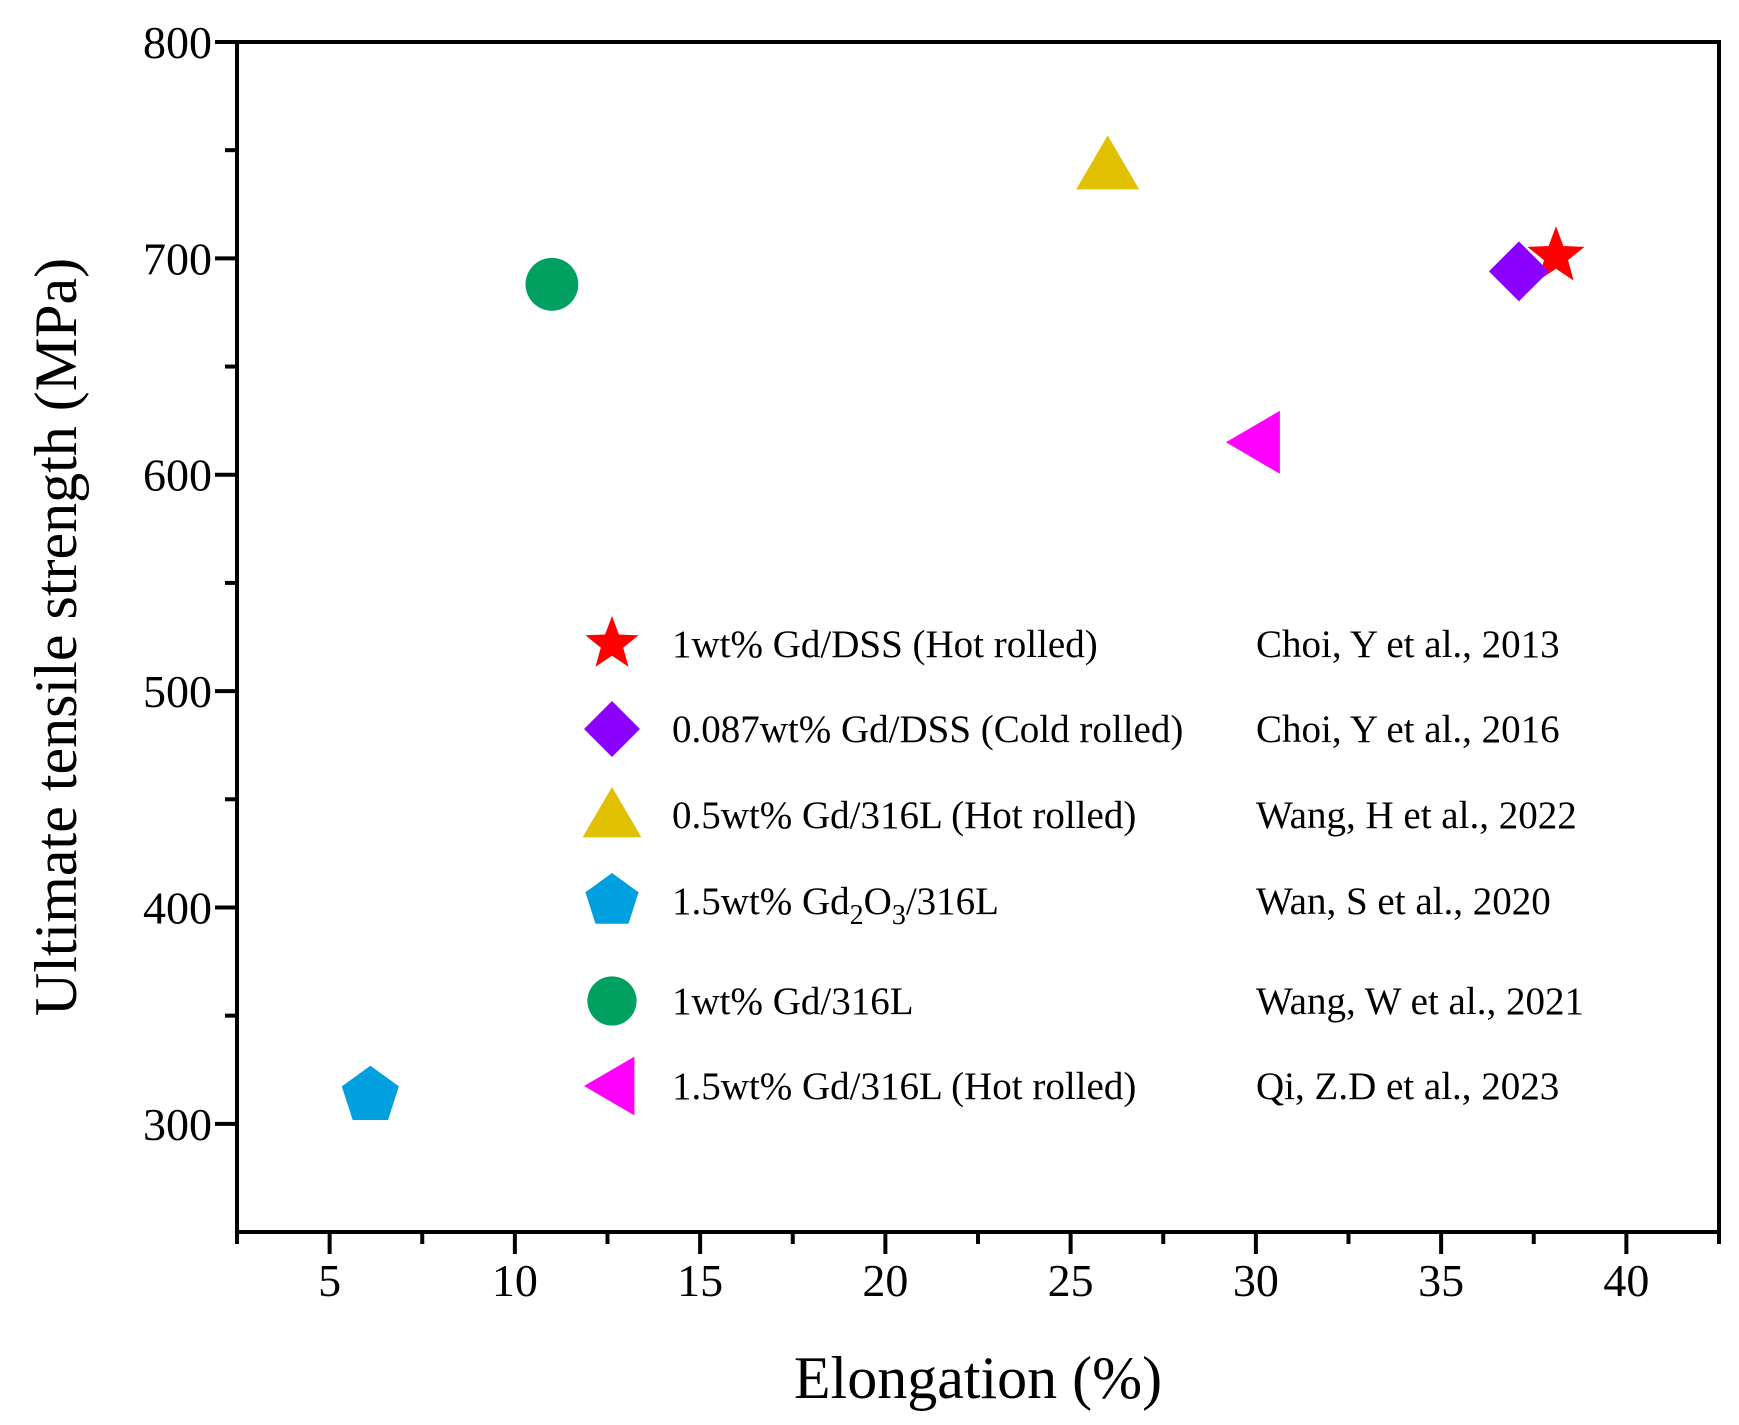  I want to click on legend-marker-diamond, so click(612, 729).